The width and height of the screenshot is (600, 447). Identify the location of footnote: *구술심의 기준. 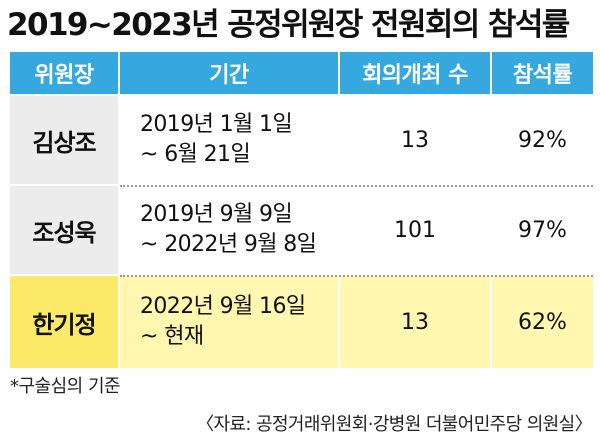
(65, 386).